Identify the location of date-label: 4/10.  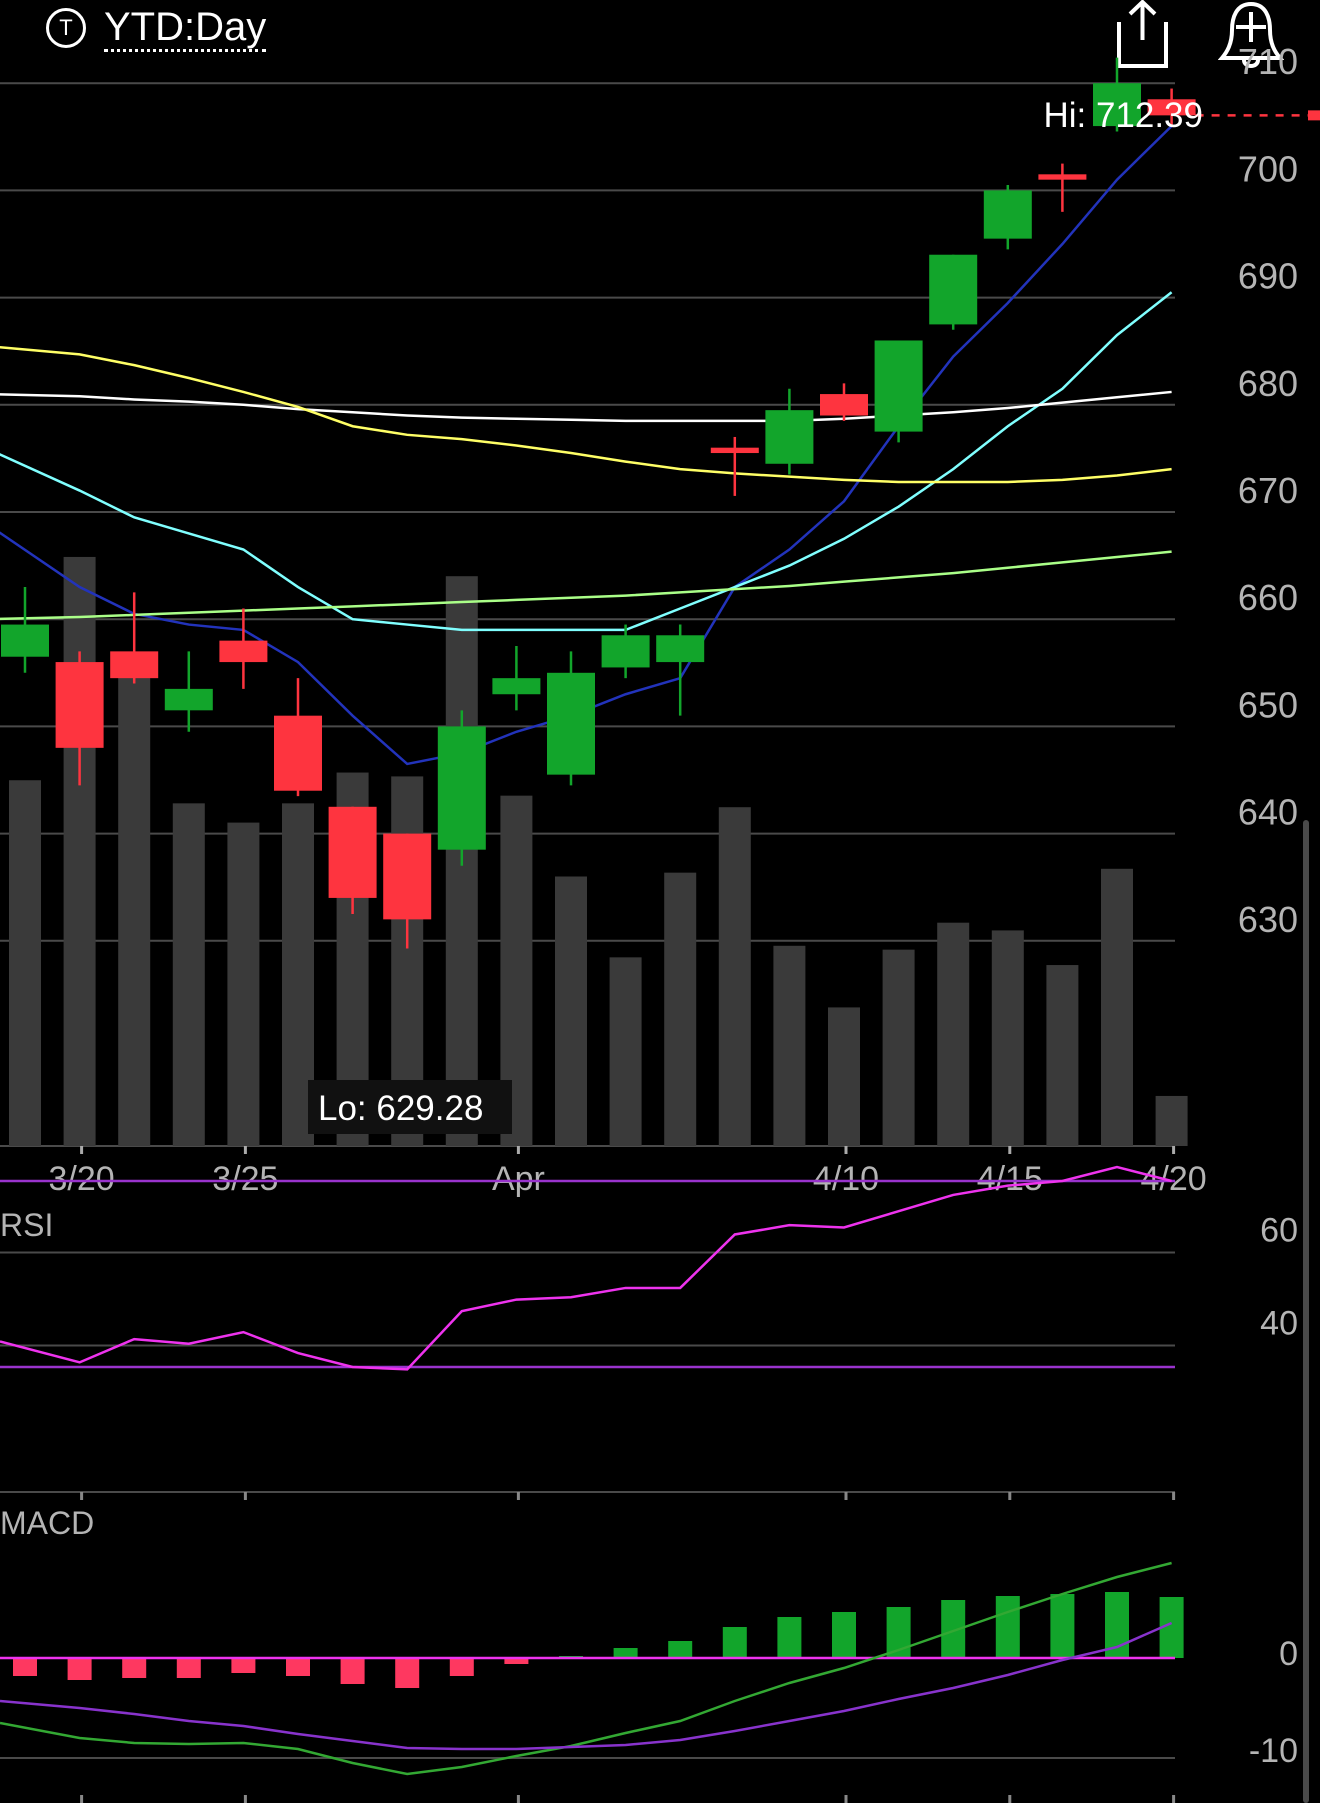
(846, 1179).